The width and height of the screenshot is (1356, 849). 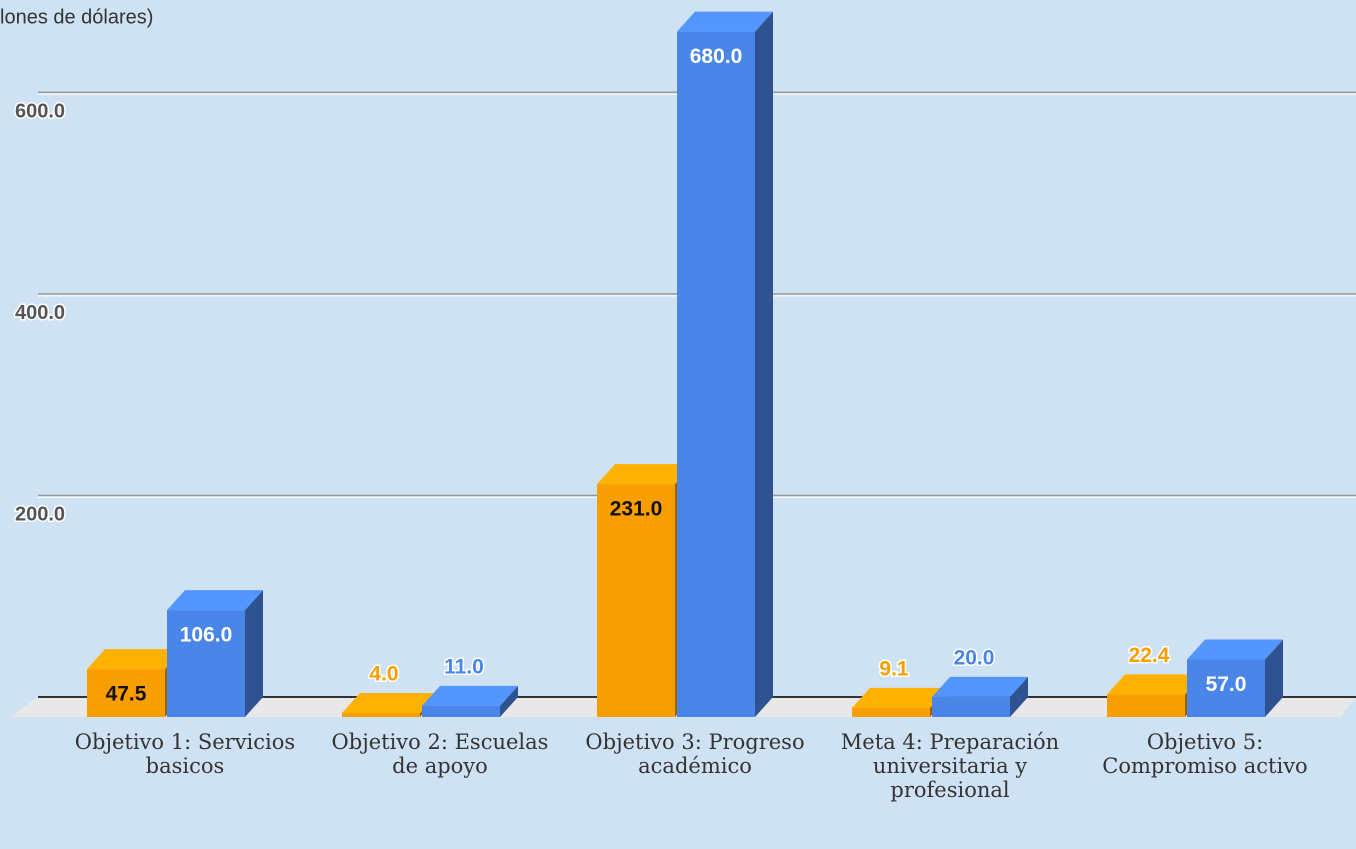 I want to click on x-tick-label: Objetivo 1: Servicios basicos, so click(x=185, y=754).